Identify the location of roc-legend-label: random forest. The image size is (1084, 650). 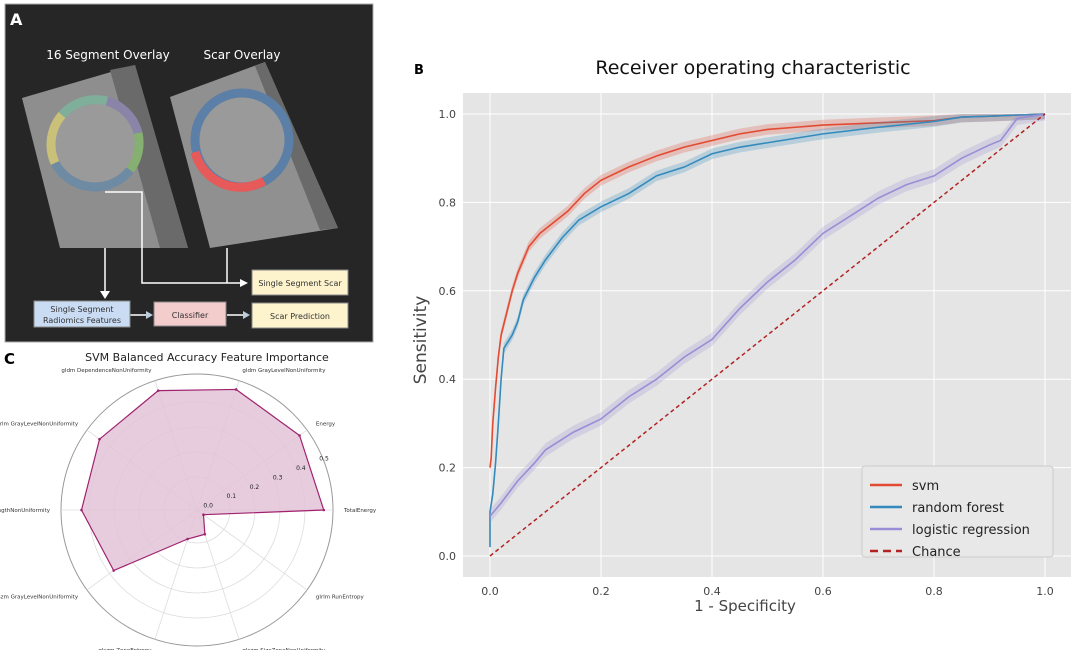
(958, 508).